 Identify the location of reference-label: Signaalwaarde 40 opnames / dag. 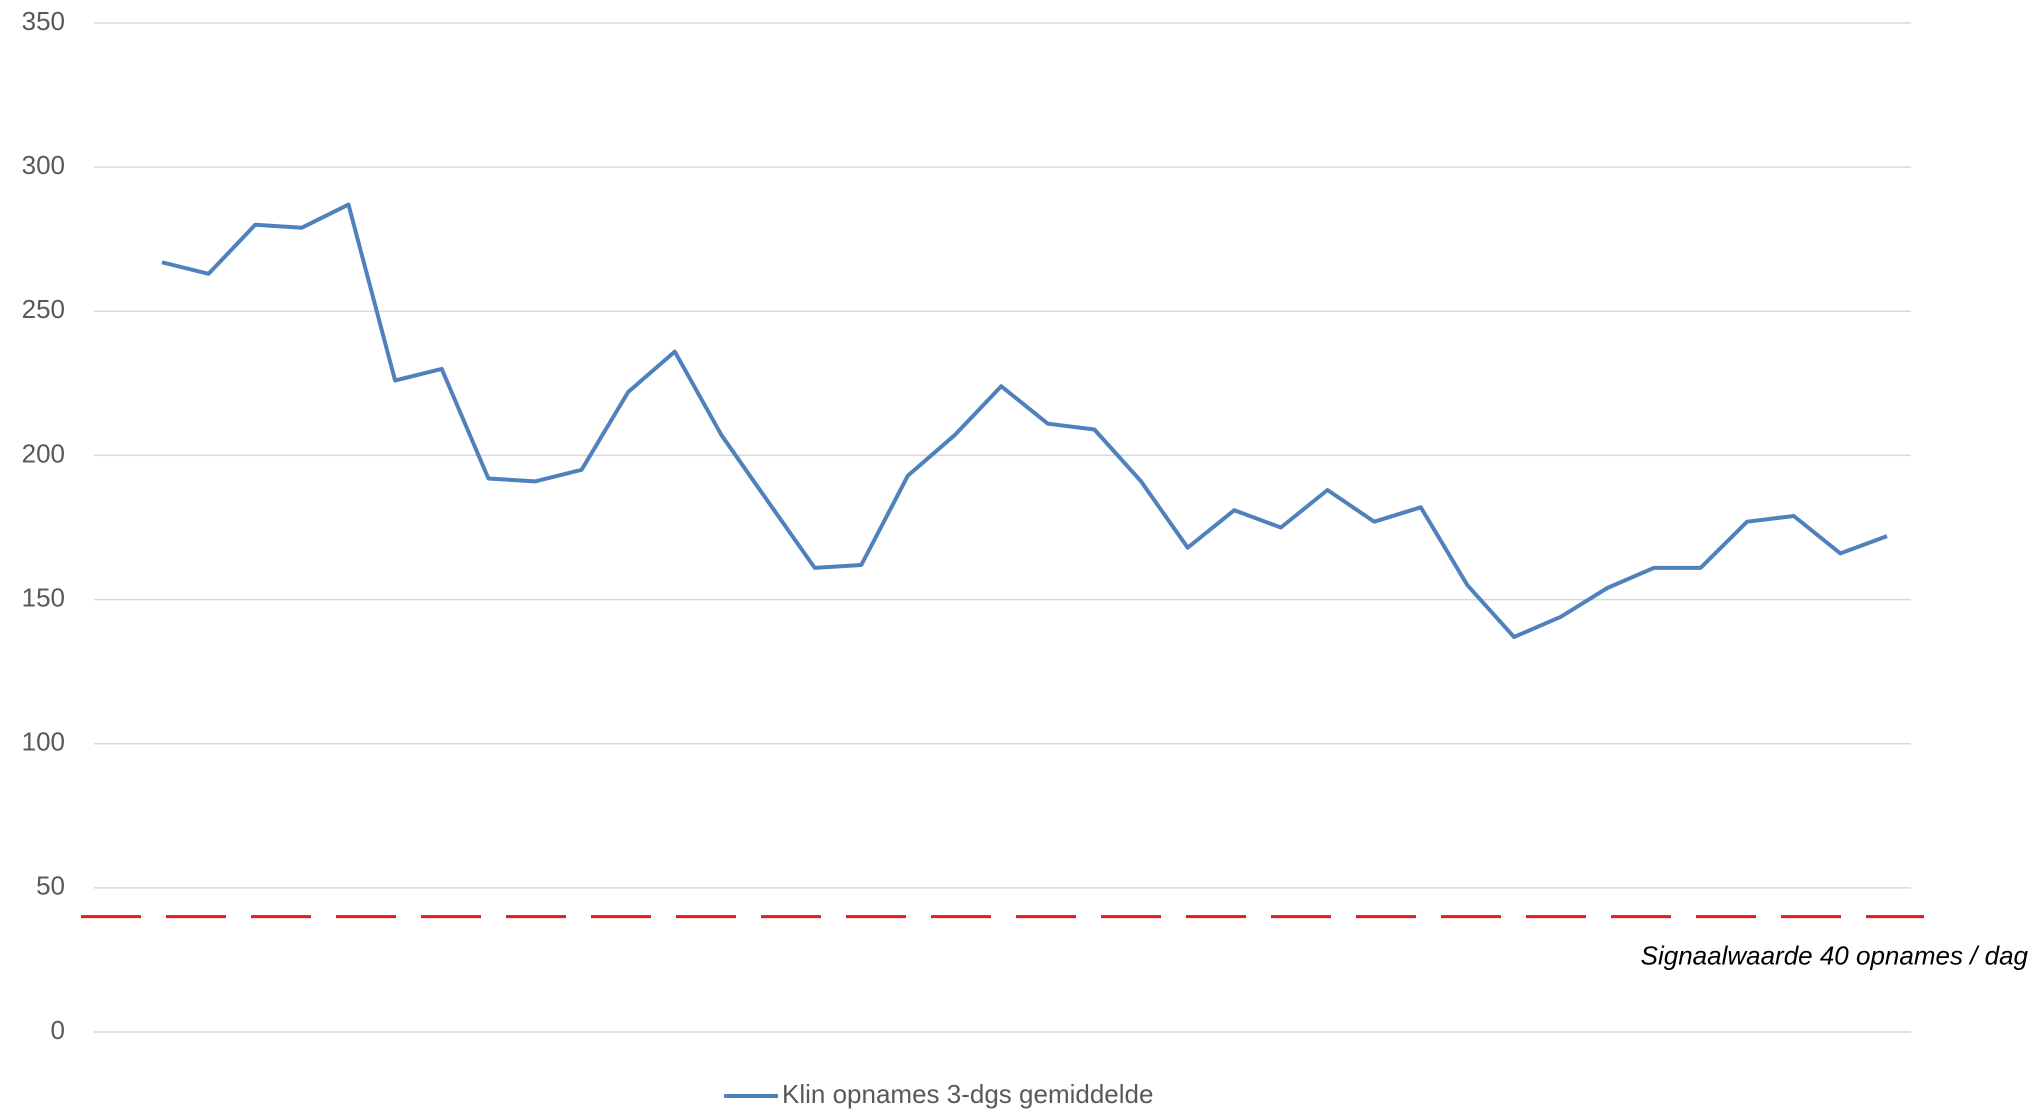
(1835, 956).